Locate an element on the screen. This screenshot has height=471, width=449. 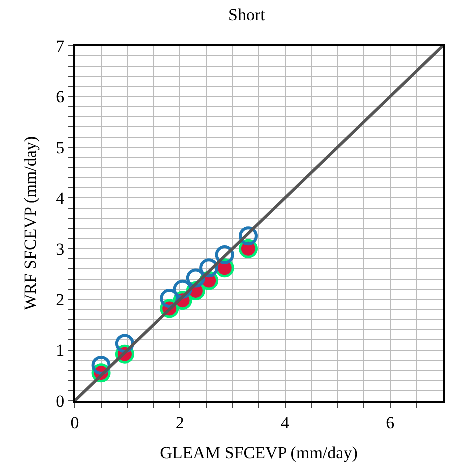
y-tick-label: 7 is located at coordinates (61, 46).